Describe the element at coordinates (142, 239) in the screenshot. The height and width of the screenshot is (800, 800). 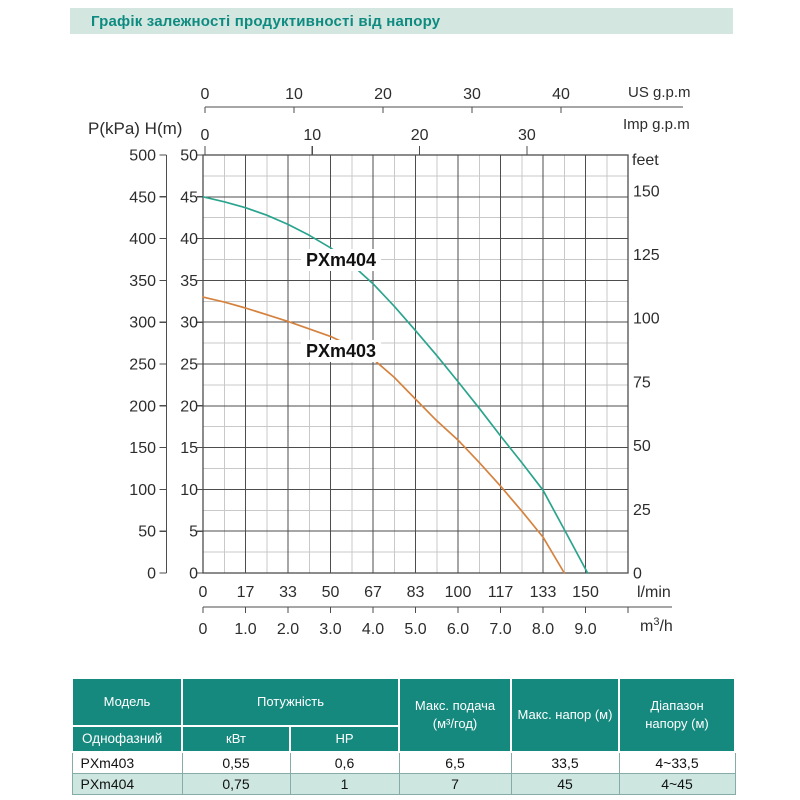
I see `svg-text: 400` at that location.